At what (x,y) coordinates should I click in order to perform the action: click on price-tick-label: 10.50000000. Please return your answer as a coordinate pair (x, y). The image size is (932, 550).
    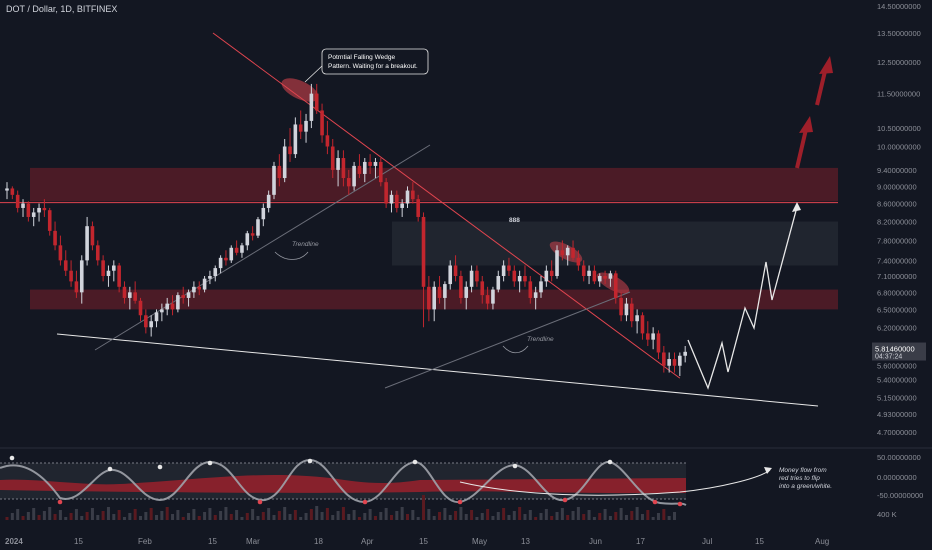
    Looking at the image, I should click on (899, 128).